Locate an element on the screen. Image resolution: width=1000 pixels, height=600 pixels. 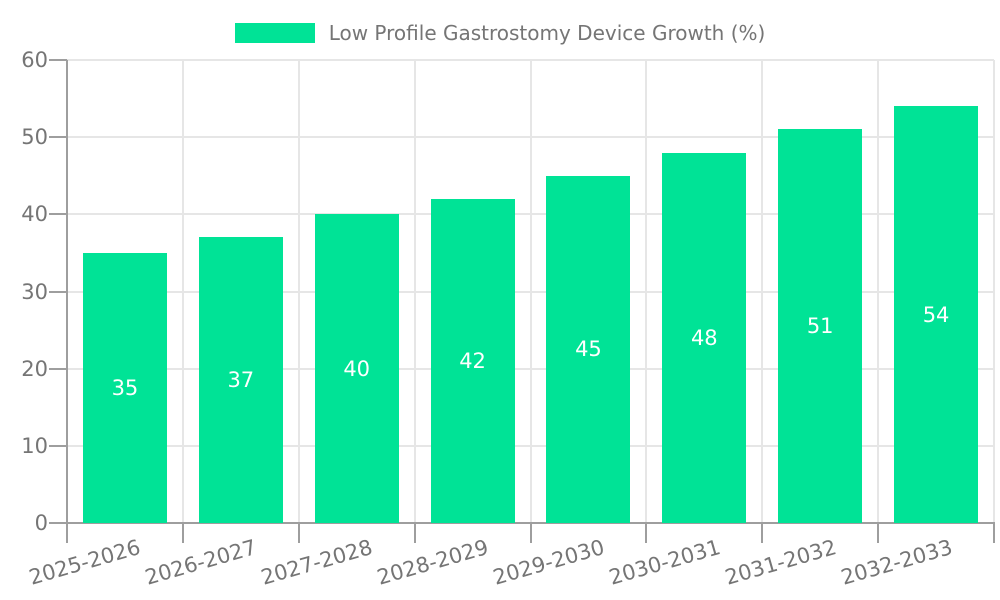
bar-value-label: 35 is located at coordinates (125, 387).